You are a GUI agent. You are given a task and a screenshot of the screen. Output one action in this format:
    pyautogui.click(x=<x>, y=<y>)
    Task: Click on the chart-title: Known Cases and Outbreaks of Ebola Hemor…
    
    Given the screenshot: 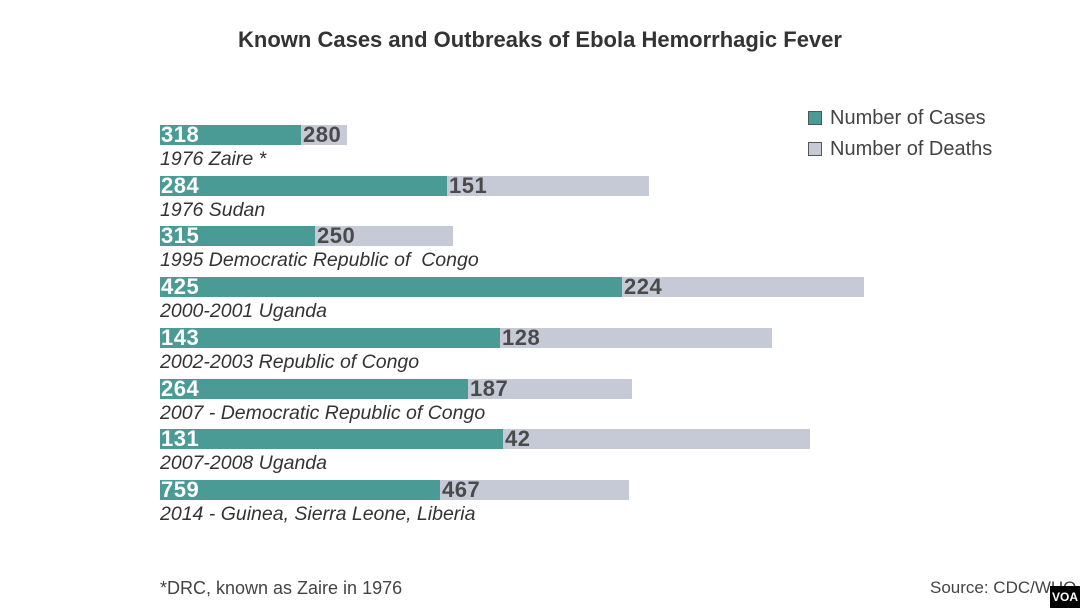 What is the action you would take?
    pyautogui.click(x=540, y=39)
    